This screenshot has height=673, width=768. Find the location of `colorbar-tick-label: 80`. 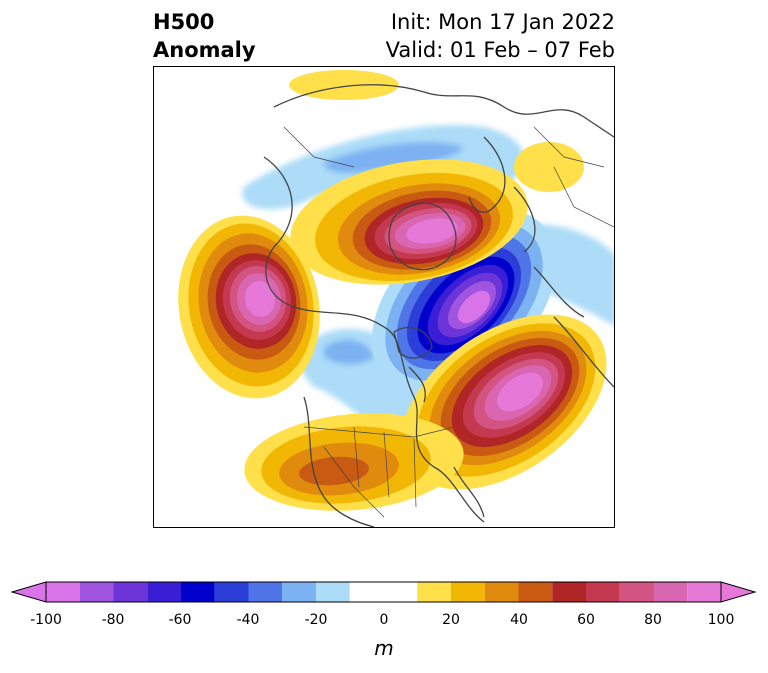

colorbar-tick-label: 80 is located at coordinates (653, 620).